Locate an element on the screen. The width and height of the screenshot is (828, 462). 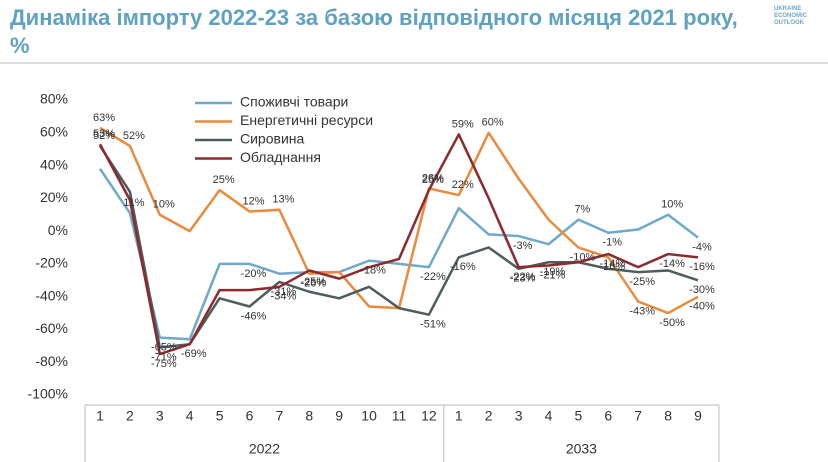
value-label: -50% is located at coordinates (672, 323).